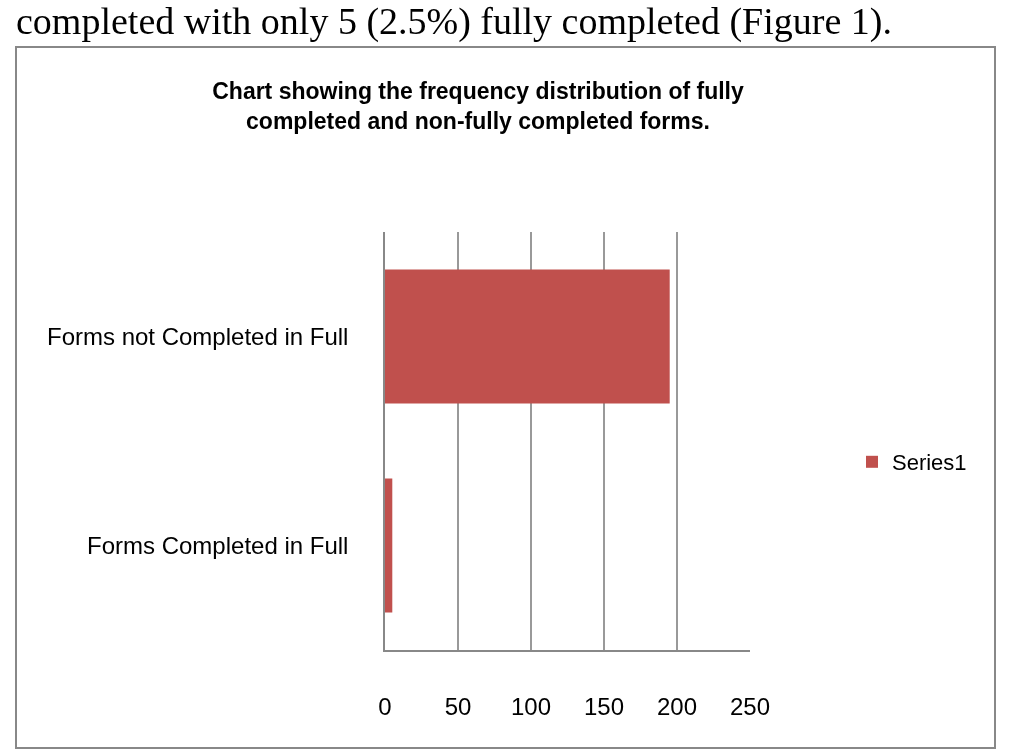 The width and height of the screenshot is (1011, 756). I want to click on x-tick-label: 200, so click(677, 706).